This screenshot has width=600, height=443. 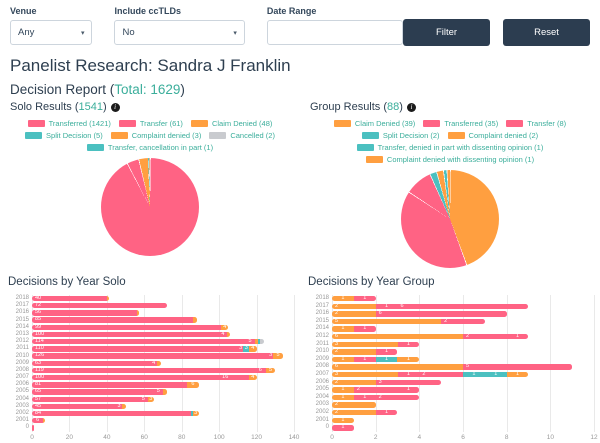 What do you see at coordinates (166, 135) in the screenshot?
I see `legend-label: Complaint denied (3)` at bounding box center [166, 135].